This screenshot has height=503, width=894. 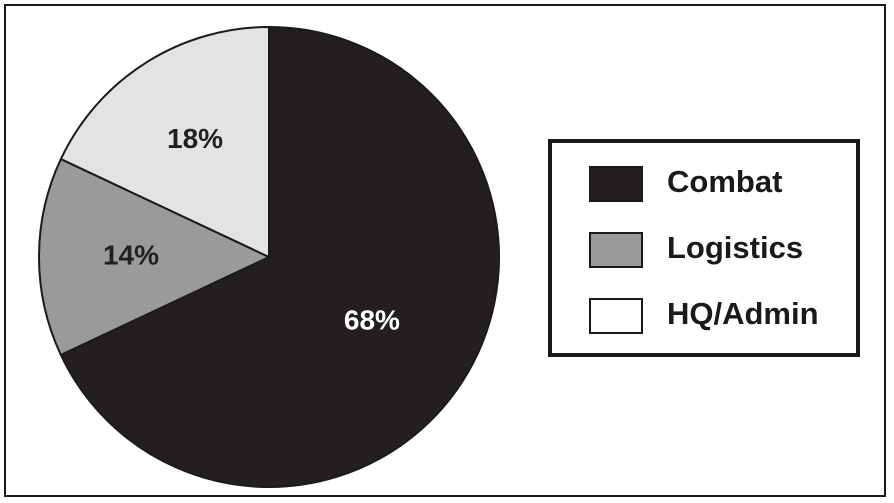 I want to click on legend-label-hq-admin: HQ/Admin, so click(x=743, y=313).